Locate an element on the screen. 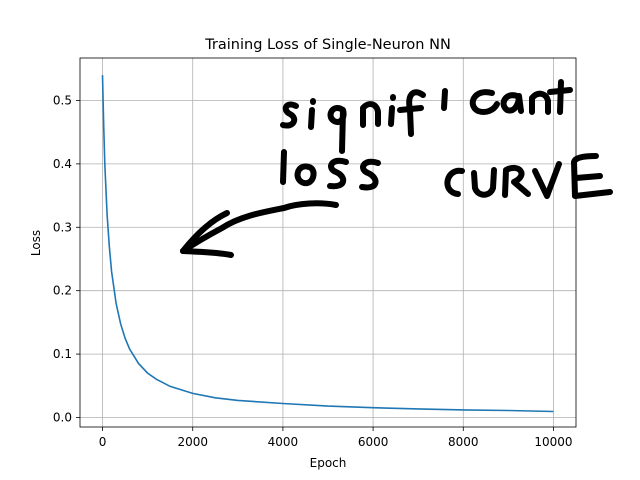 This screenshot has width=640, height=480. y-tick-label: 0.2 is located at coordinates (62, 291).